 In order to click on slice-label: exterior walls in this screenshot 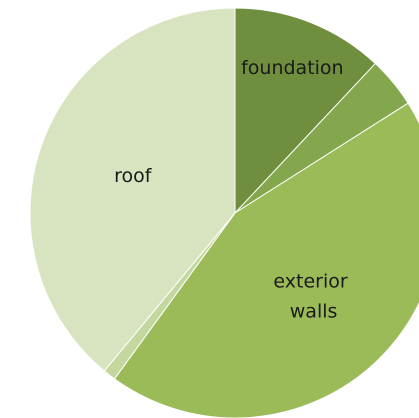, I will do `click(313, 296)`.